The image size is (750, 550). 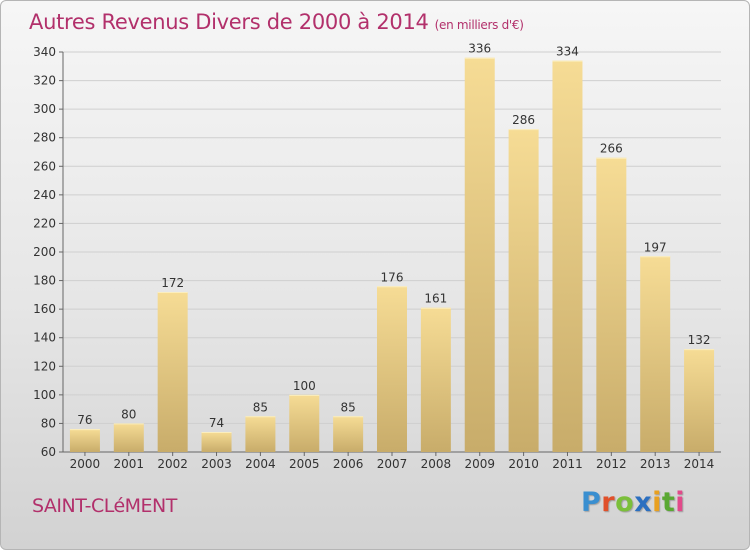 I want to click on bar-2006, so click(x=348, y=434).